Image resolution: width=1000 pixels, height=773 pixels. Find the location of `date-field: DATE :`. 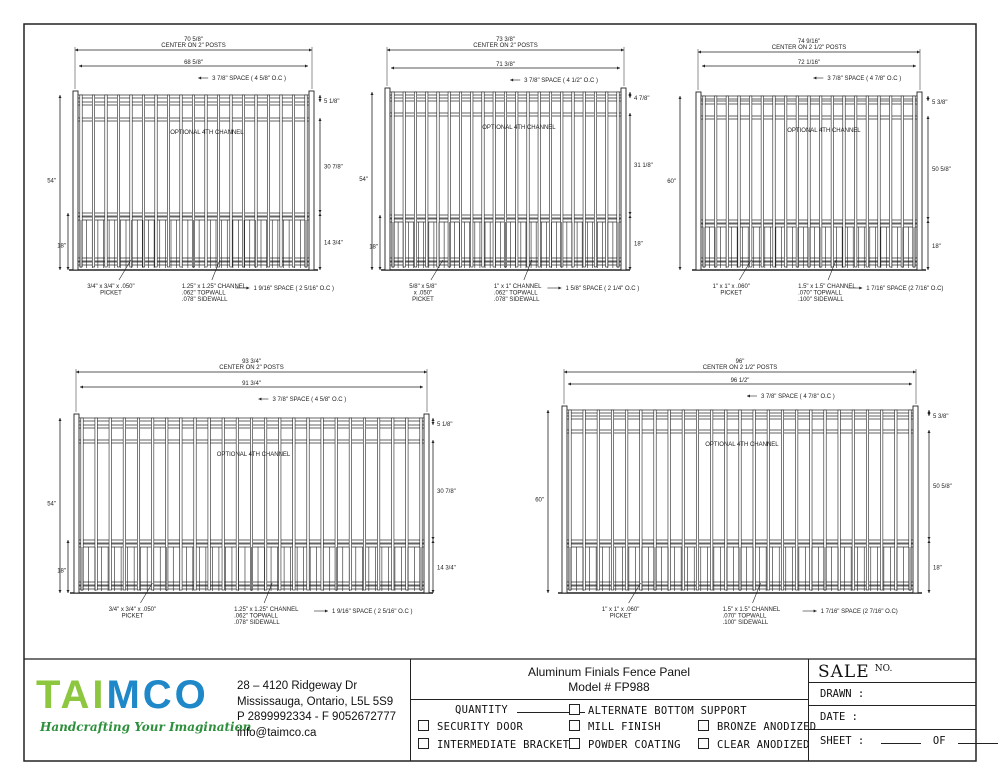

date-field: DATE : is located at coordinates (839, 717).